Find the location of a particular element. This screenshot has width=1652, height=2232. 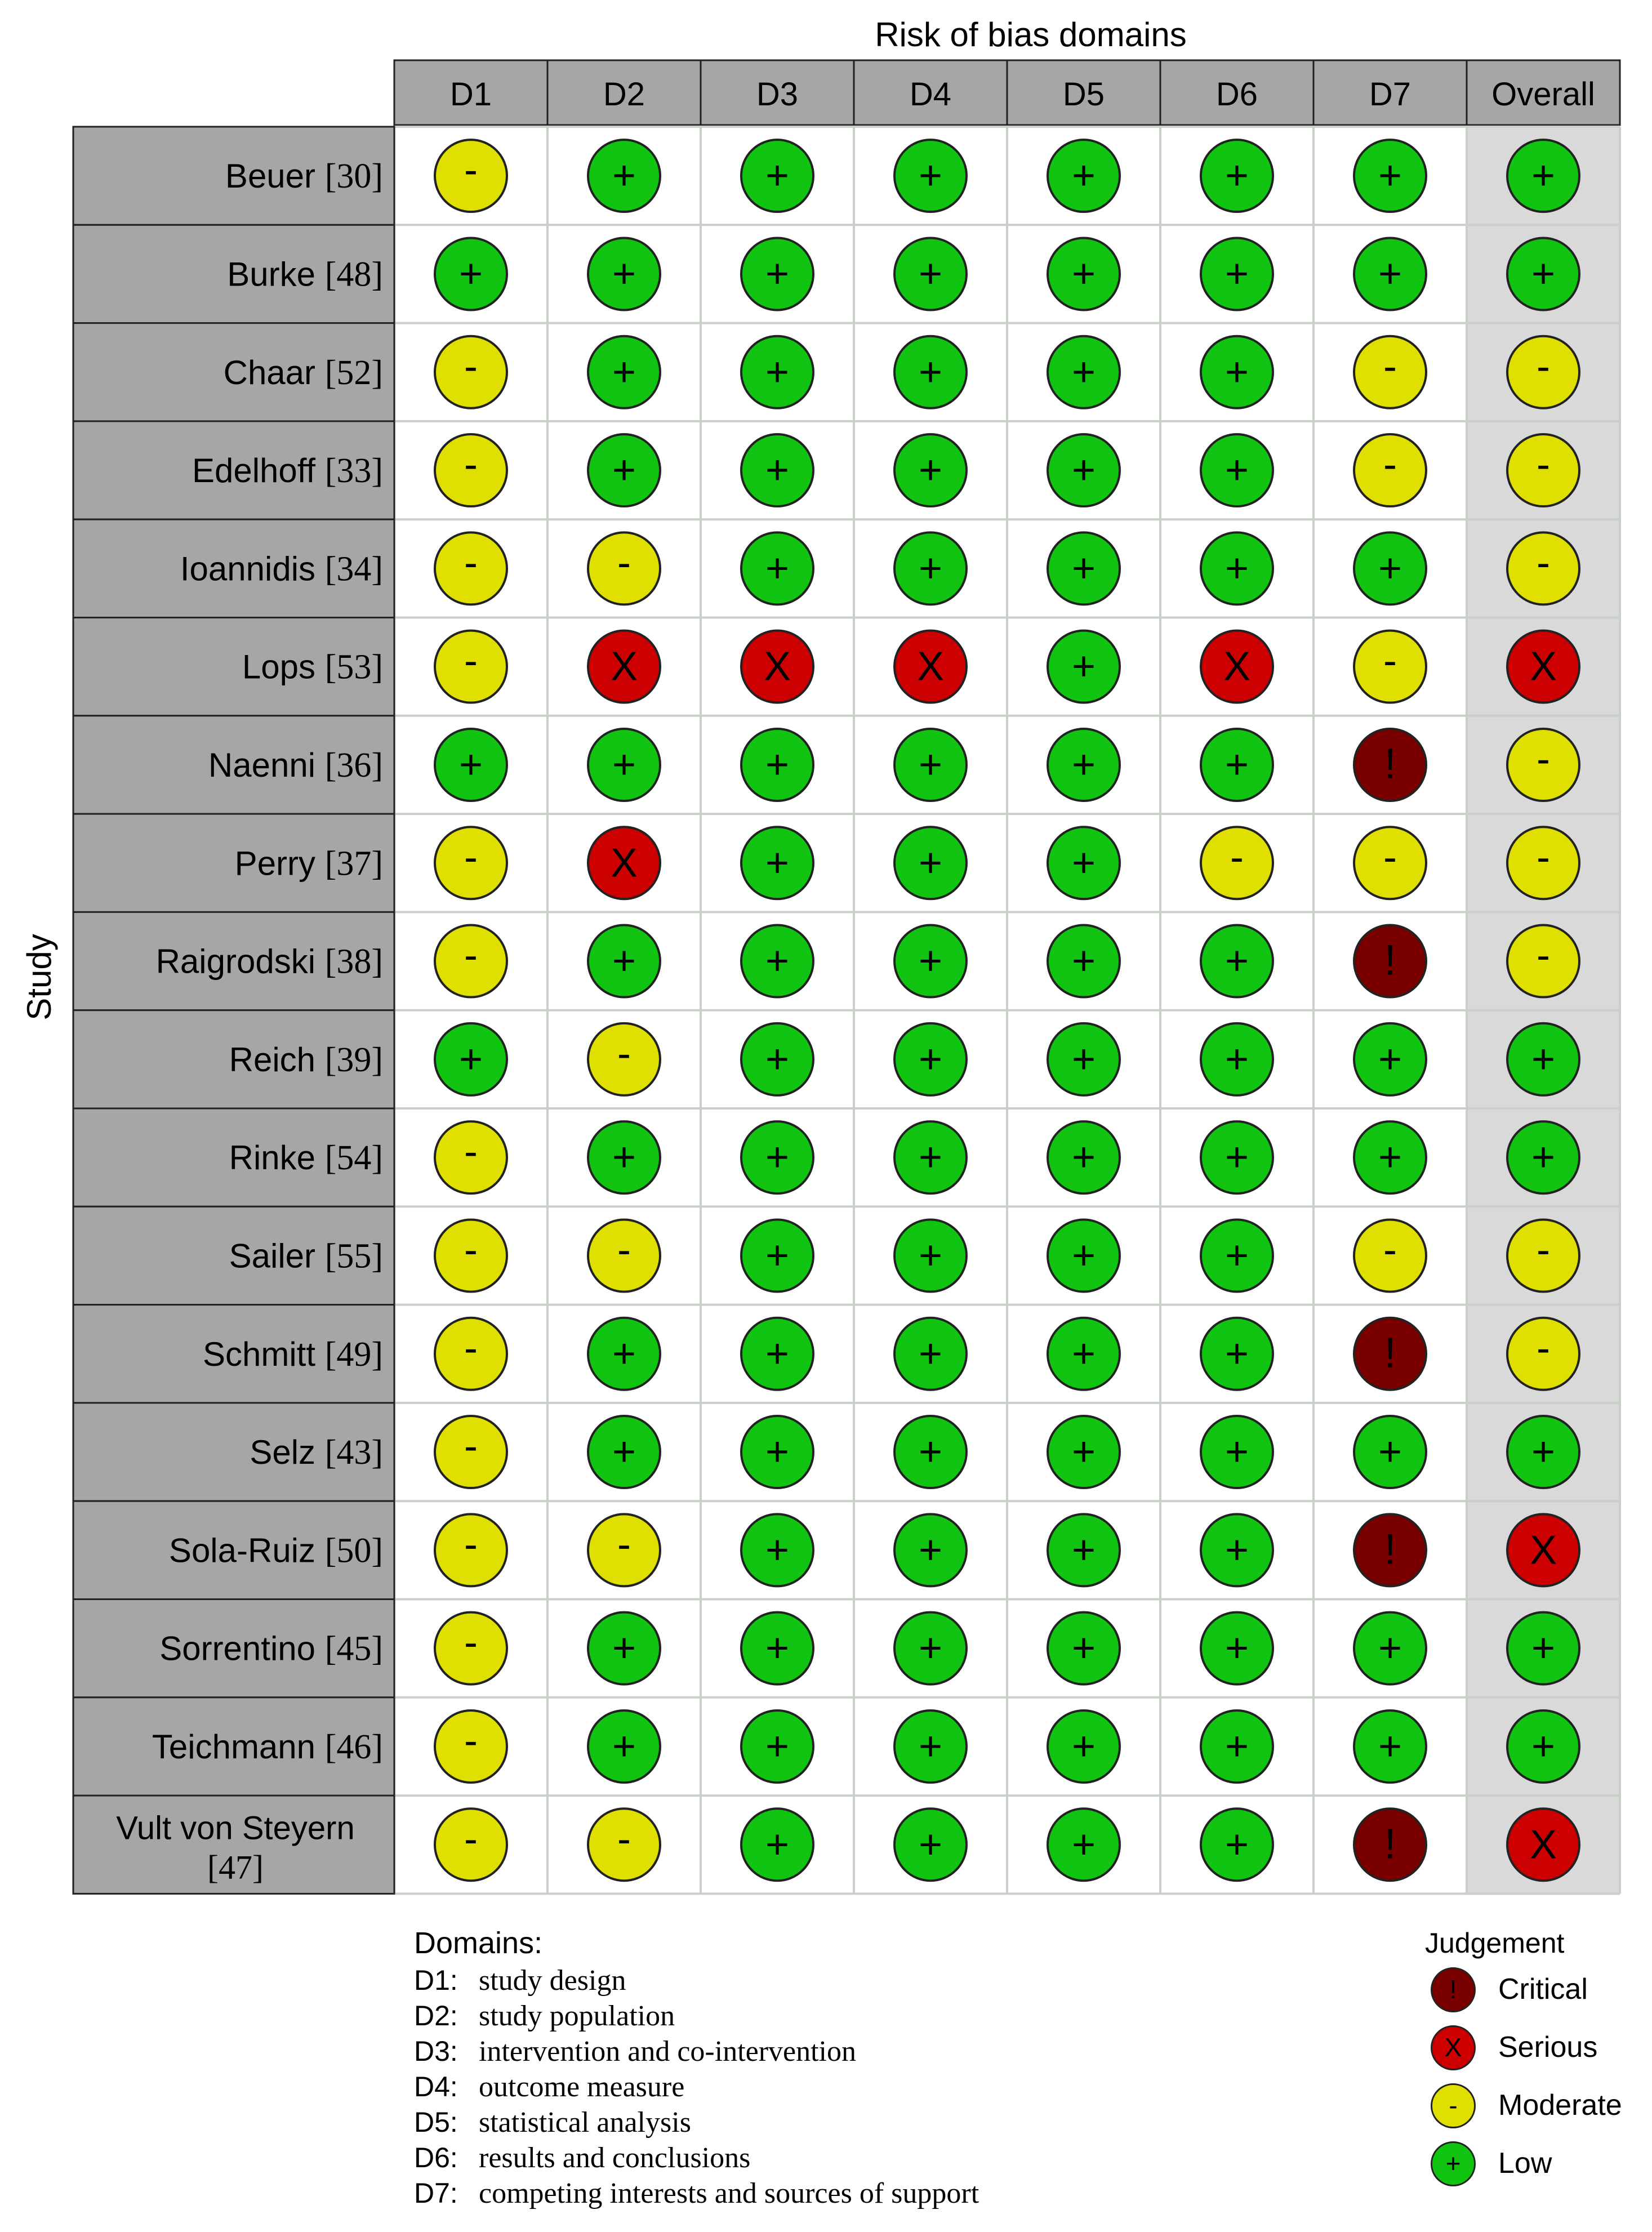

cell-lops-d5: + is located at coordinates (1084, 667).